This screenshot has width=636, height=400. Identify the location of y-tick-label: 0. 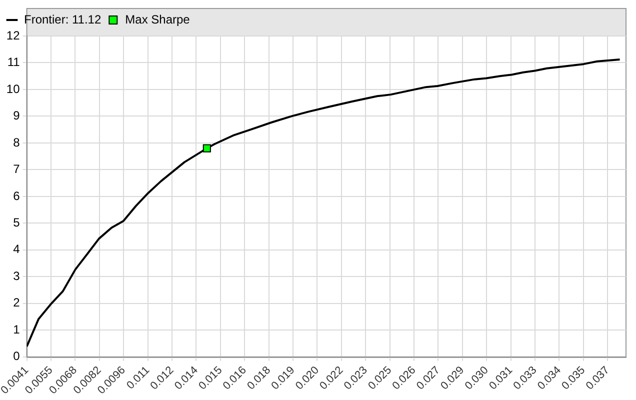
(16, 356).